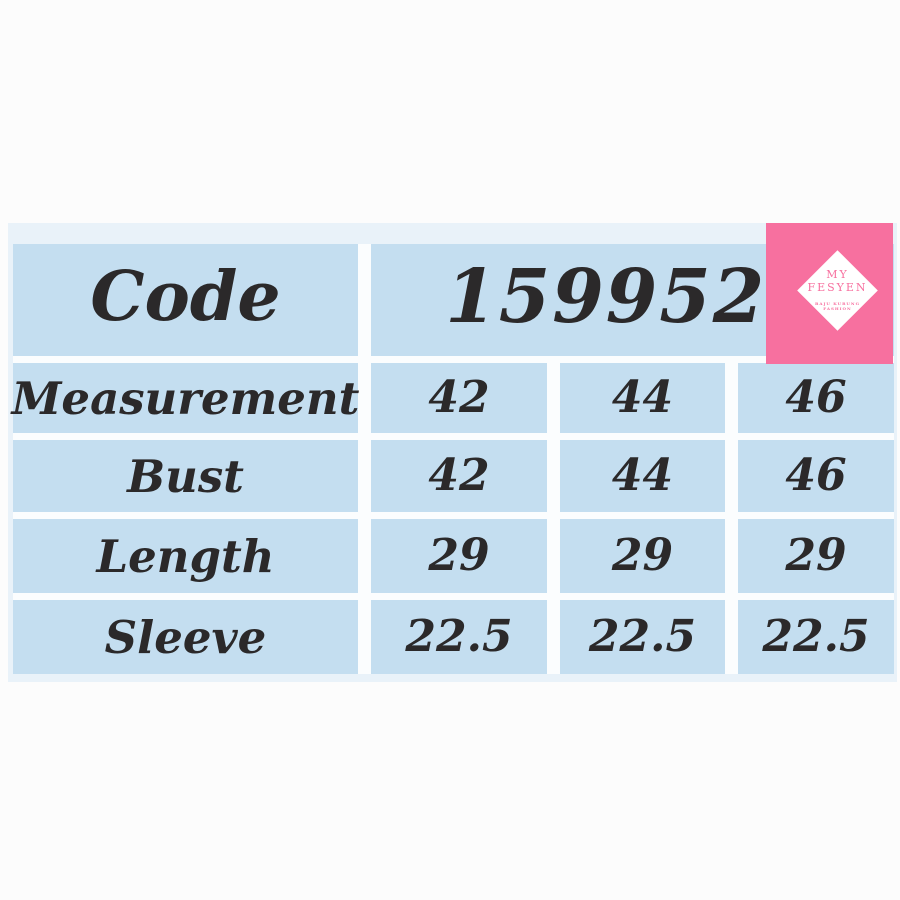 The width and height of the screenshot is (900, 900). What do you see at coordinates (642, 398) in the screenshot?
I see `measurement-value-size2: 44` at bounding box center [642, 398].